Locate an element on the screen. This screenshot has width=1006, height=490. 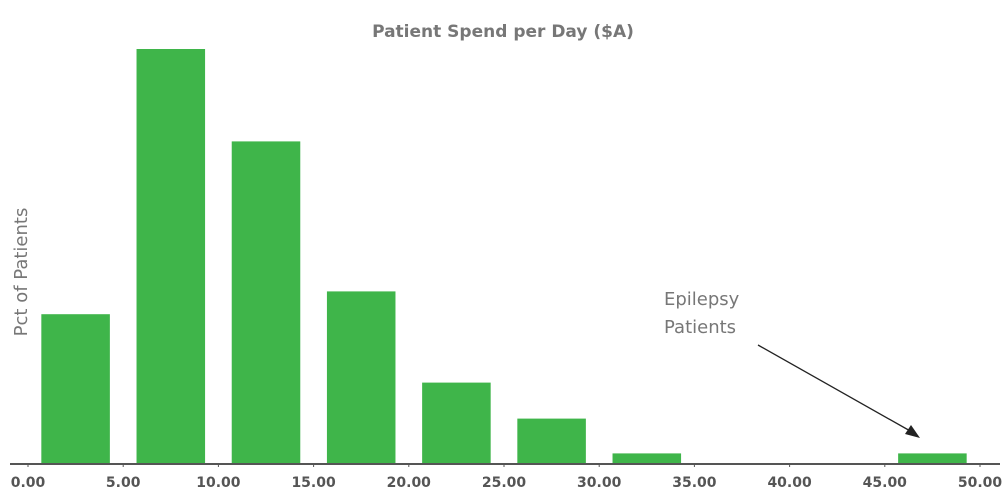
x-tick-label: 0.00 is located at coordinates (28, 482).